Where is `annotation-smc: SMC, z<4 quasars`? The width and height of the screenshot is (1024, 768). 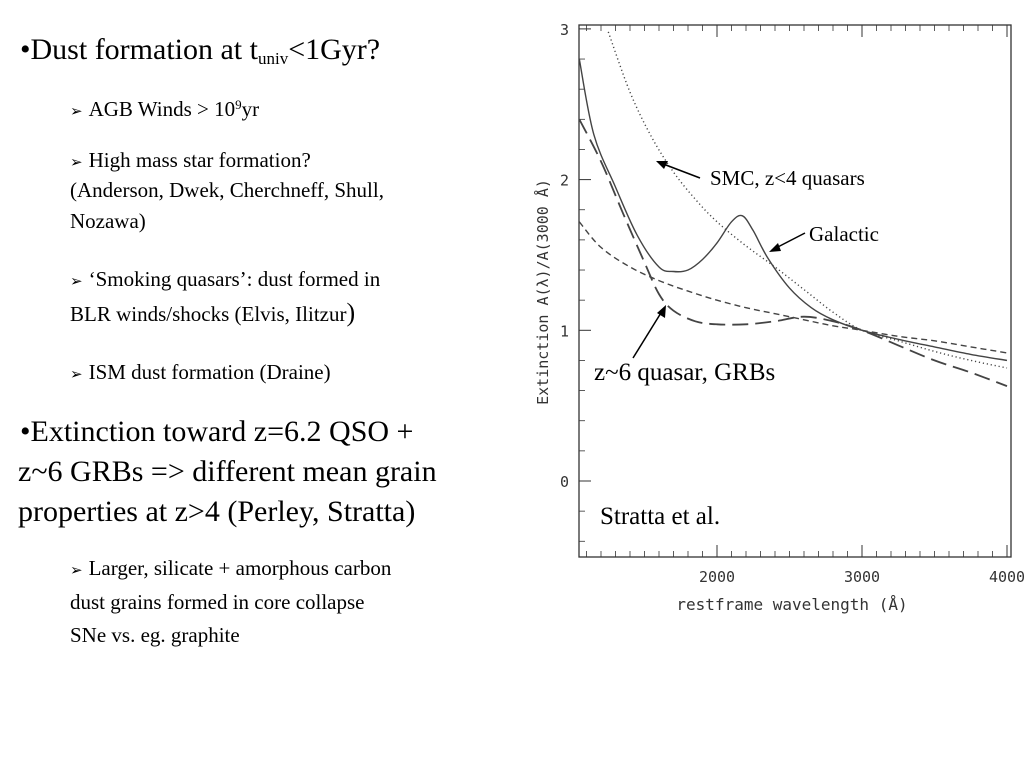 annotation-smc: SMC, z<4 quasars is located at coordinates (760, 175).